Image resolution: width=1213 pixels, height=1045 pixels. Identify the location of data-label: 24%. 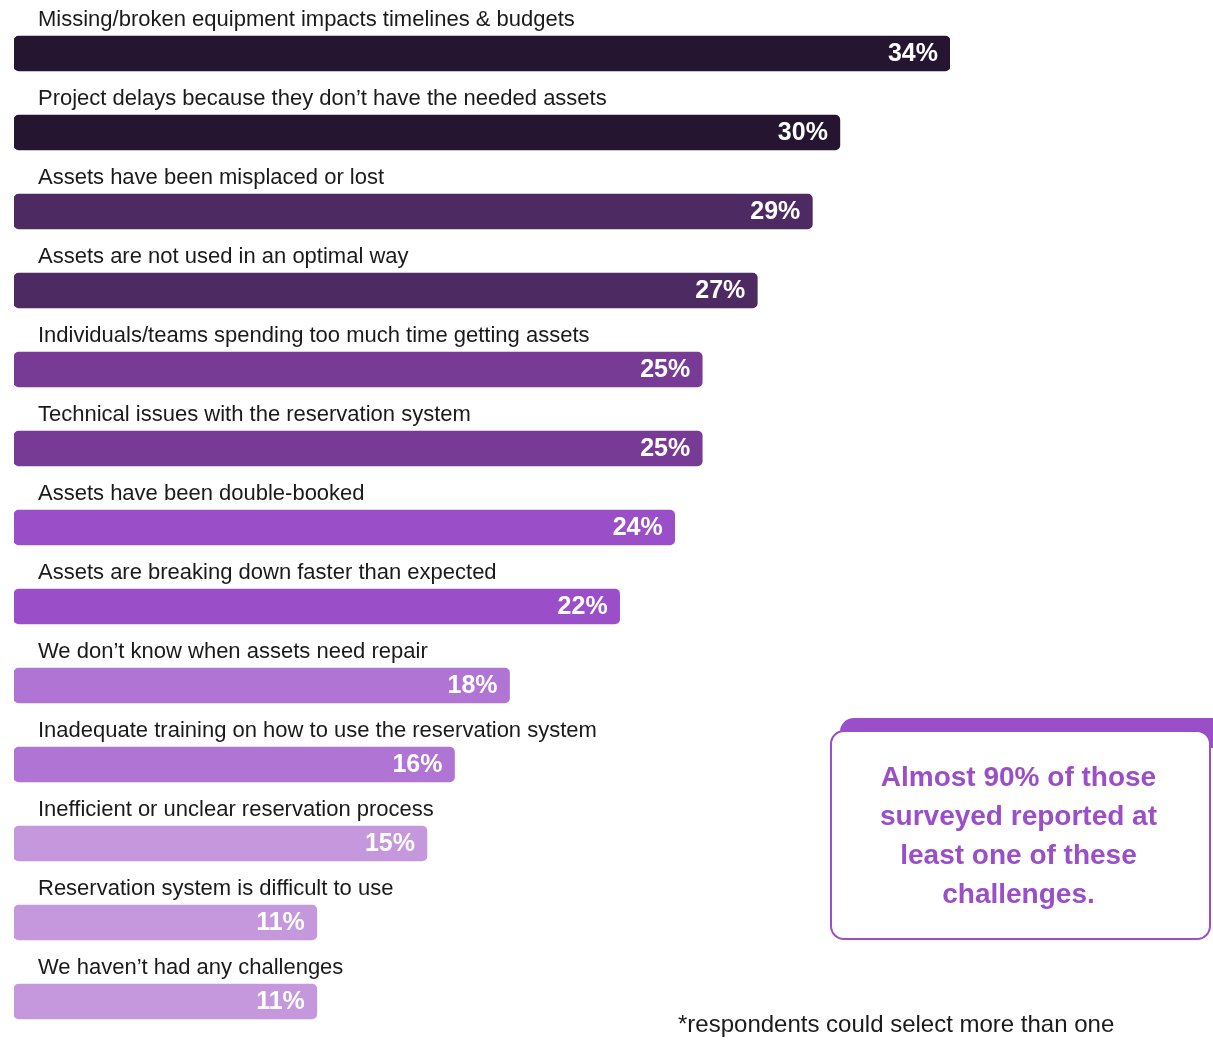
(637, 526).